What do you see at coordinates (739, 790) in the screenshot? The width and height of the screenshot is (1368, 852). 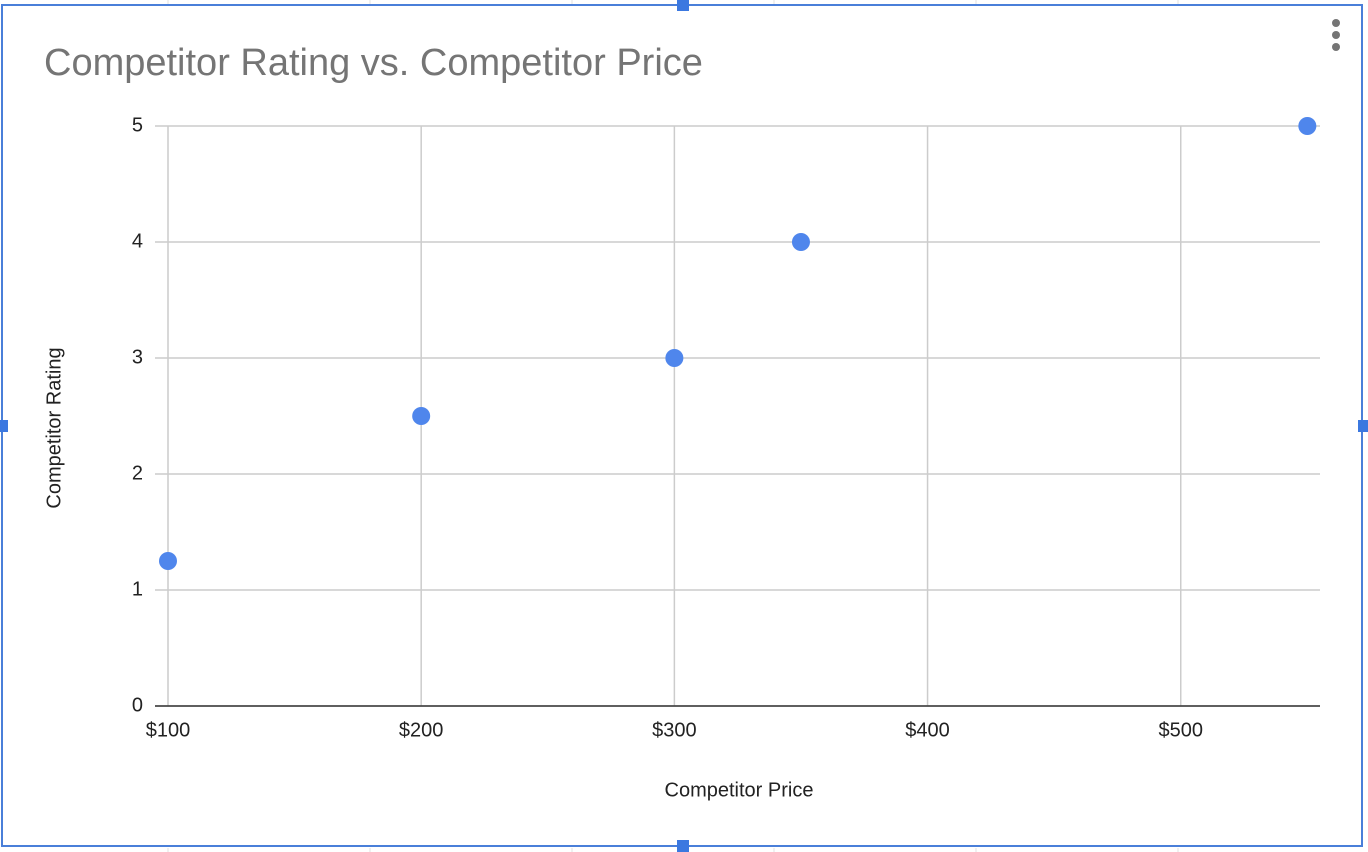 I see `x-axis-label: Competitor Price` at bounding box center [739, 790].